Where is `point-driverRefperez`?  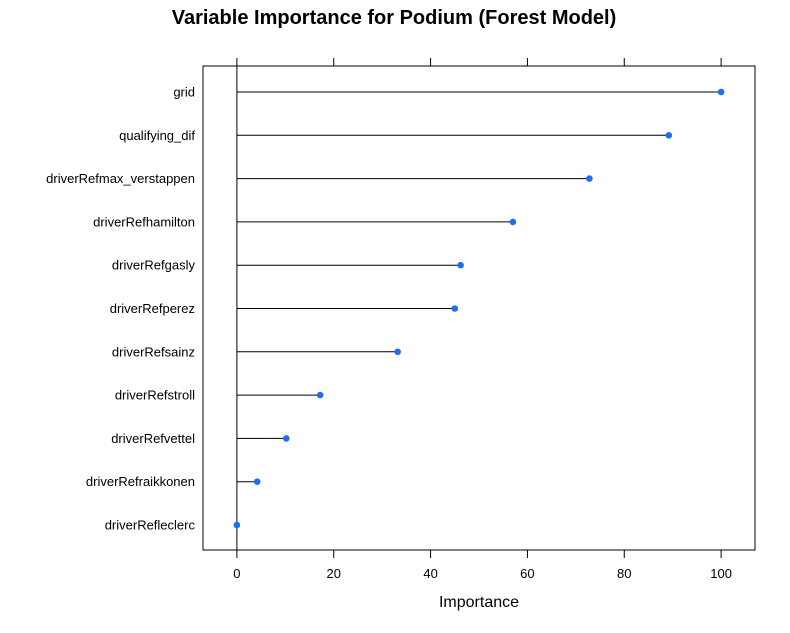 point-driverRefperez is located at coordinates (455, 308).